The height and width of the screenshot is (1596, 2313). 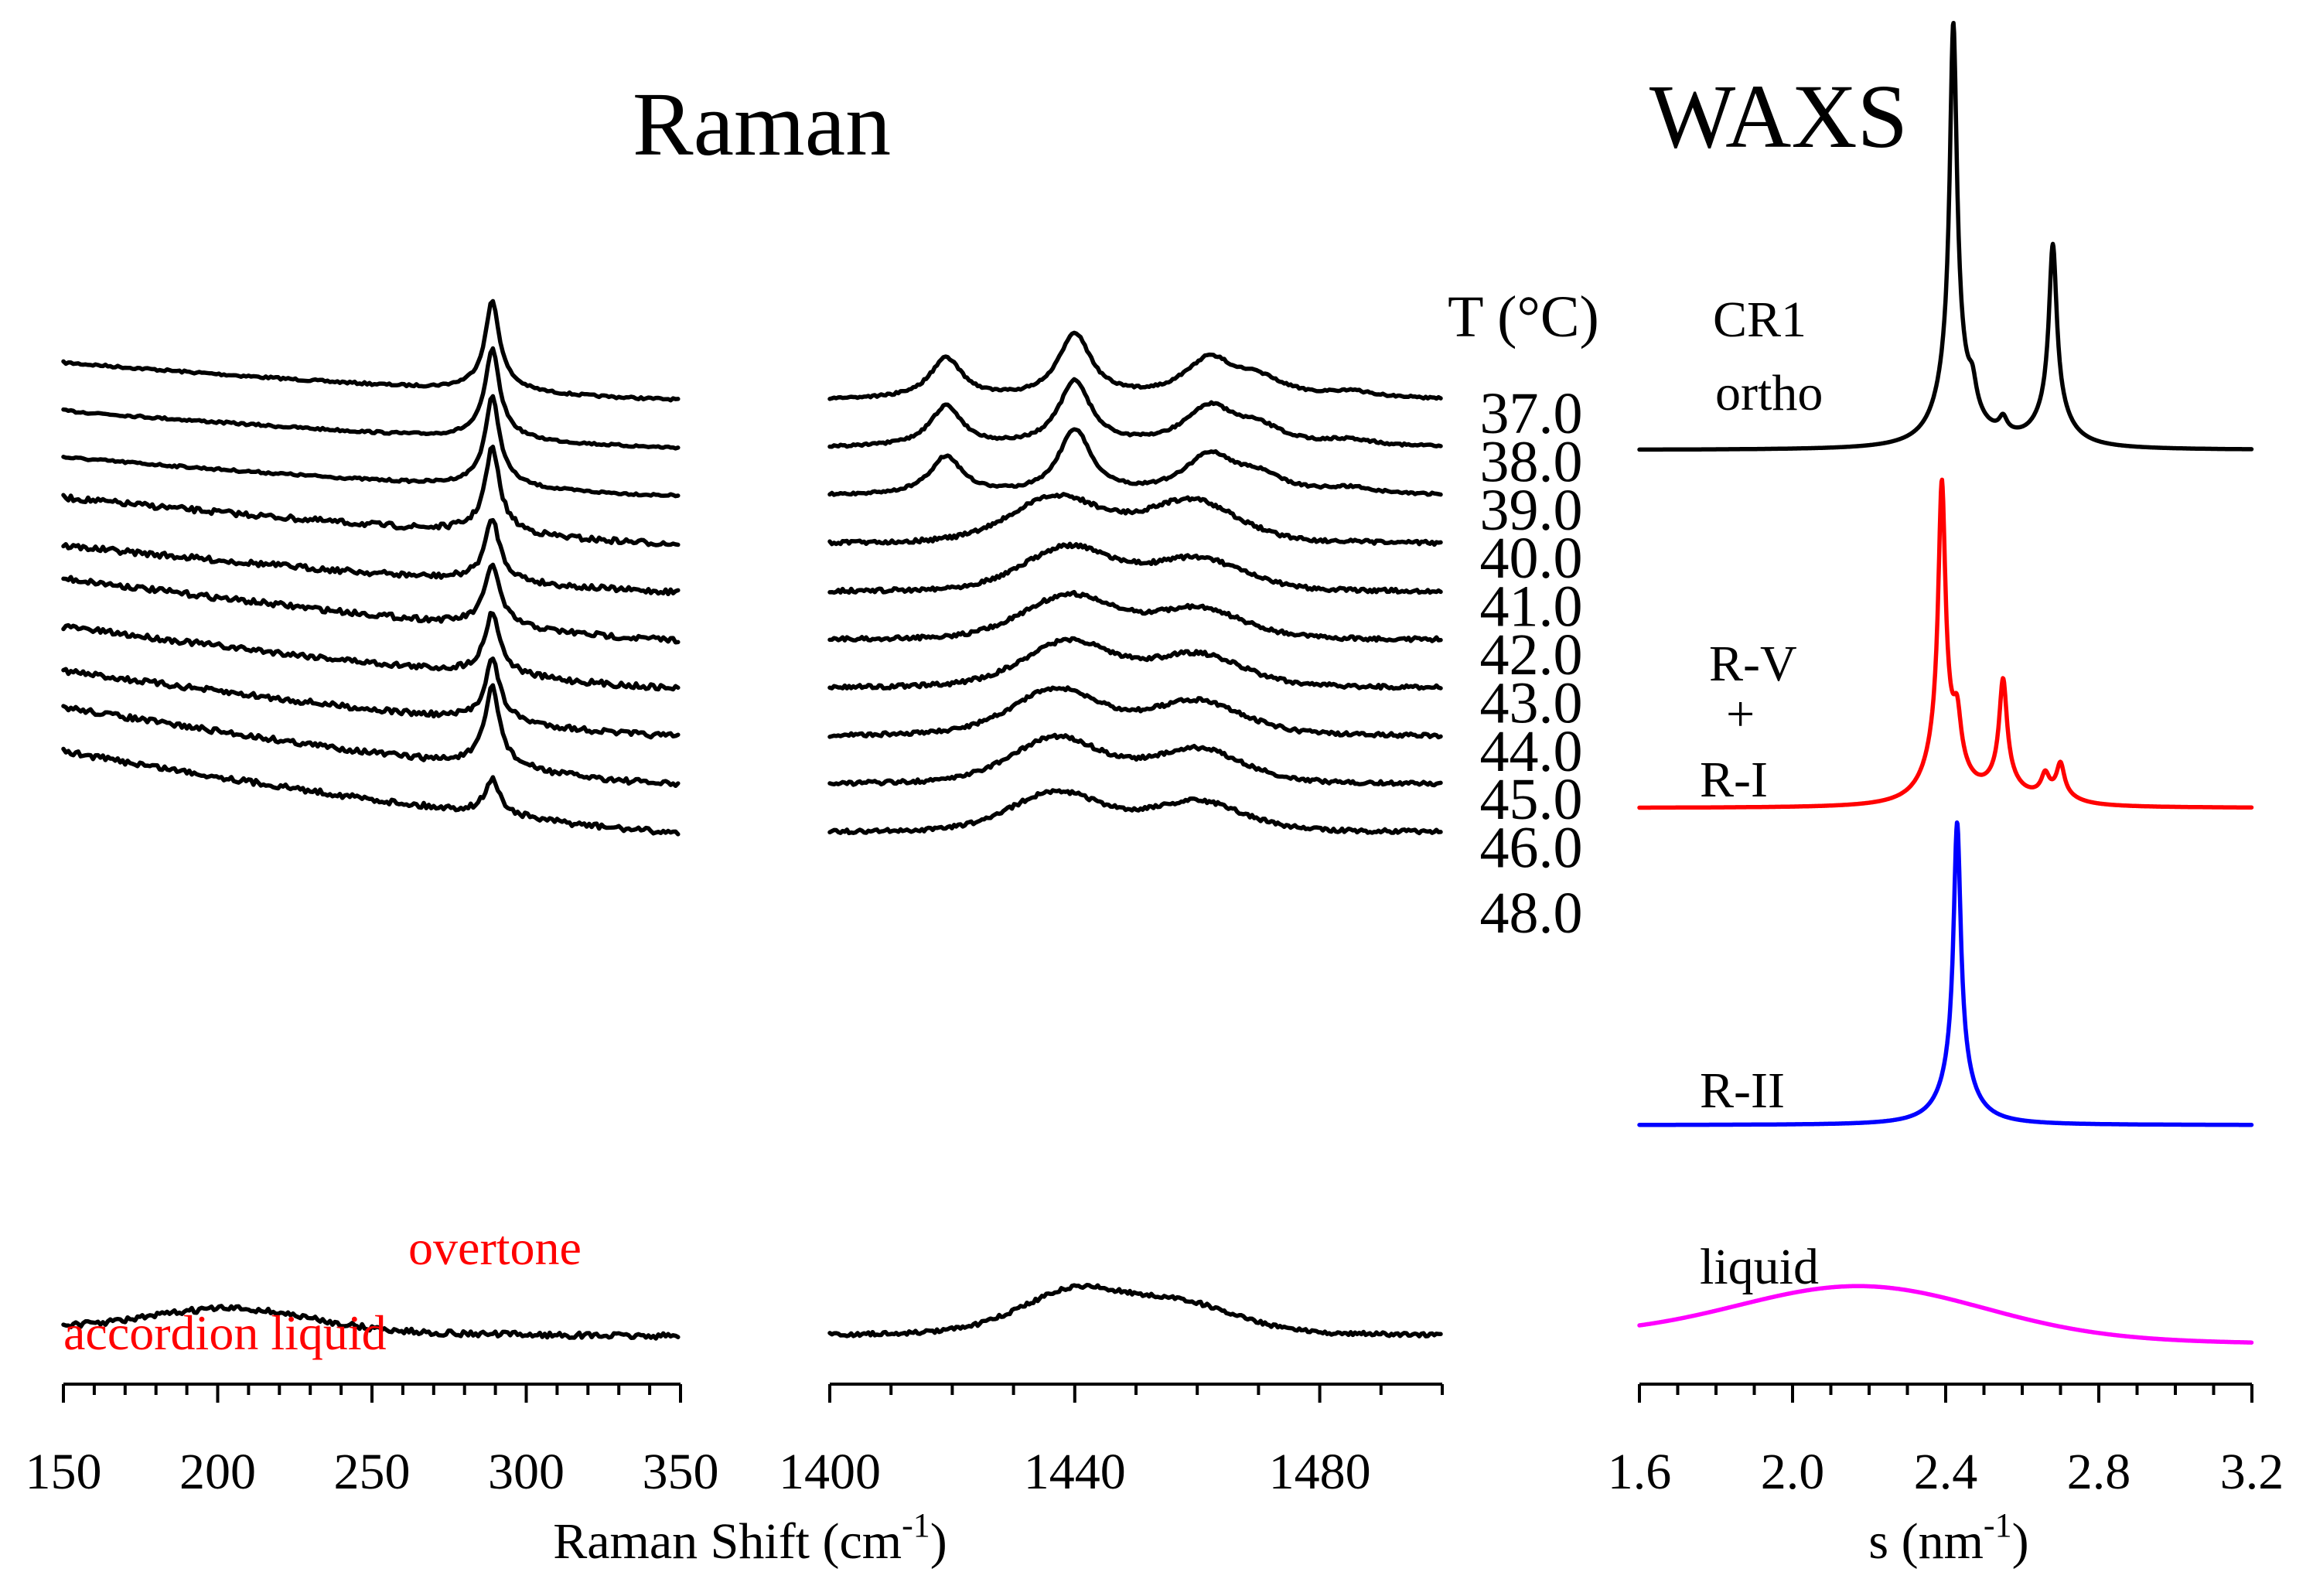 I want to click on raman-low-trace-42.0, so click(x=371, y=603).